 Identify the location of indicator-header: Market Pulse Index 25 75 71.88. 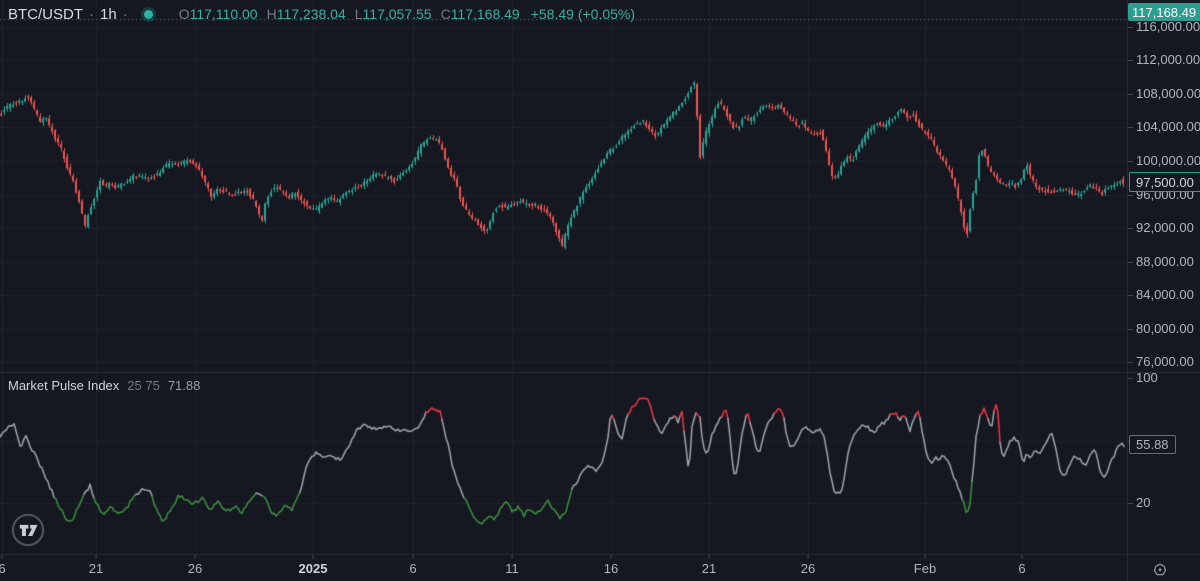
(104, 385).